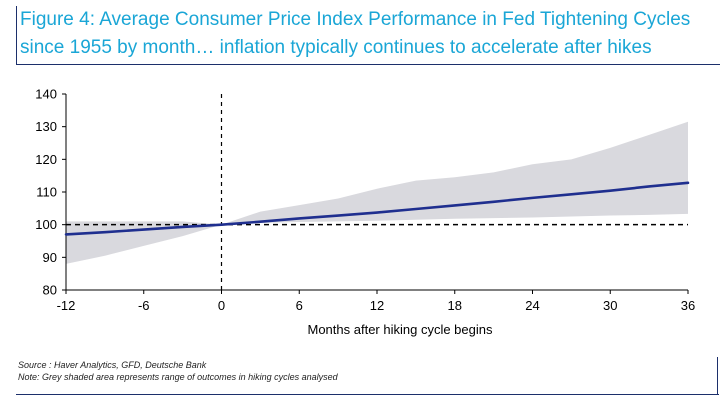 The image size is (727, 409). I want to click on x-tick-label--6: -6, so click(144, 305).